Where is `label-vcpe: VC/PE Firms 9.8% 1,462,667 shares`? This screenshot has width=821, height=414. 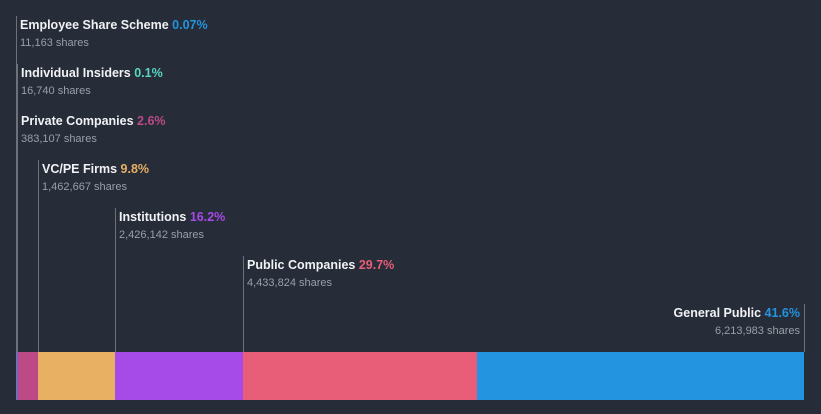 label-vcpe: VC/PE Firms 9.8% 1,462,667 shares is located at coordinates (95, 177).